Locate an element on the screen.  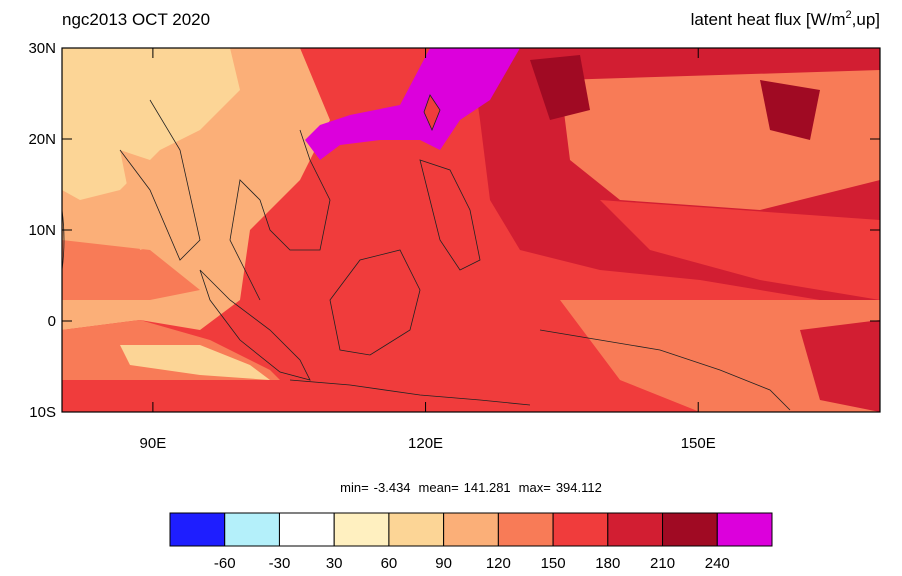
colorbar-label: 240 is located at coordinates (717, 563).